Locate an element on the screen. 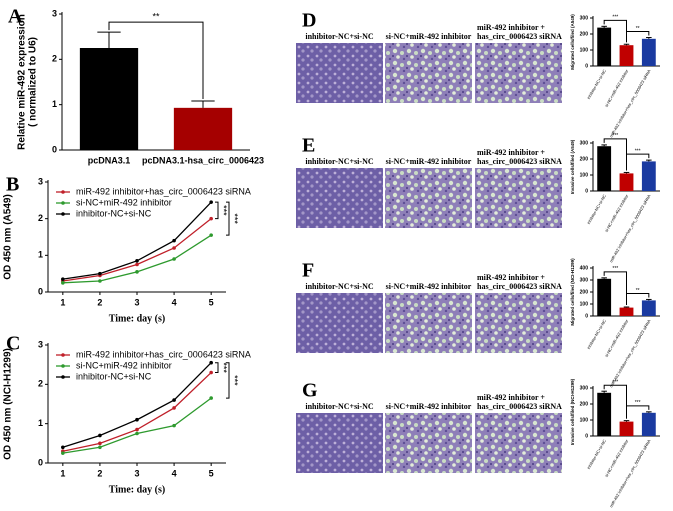 The height and width of the screenshot is (511, 673). y-axis-label: Relative miR-492 expression is located at coordinates (22, 82).